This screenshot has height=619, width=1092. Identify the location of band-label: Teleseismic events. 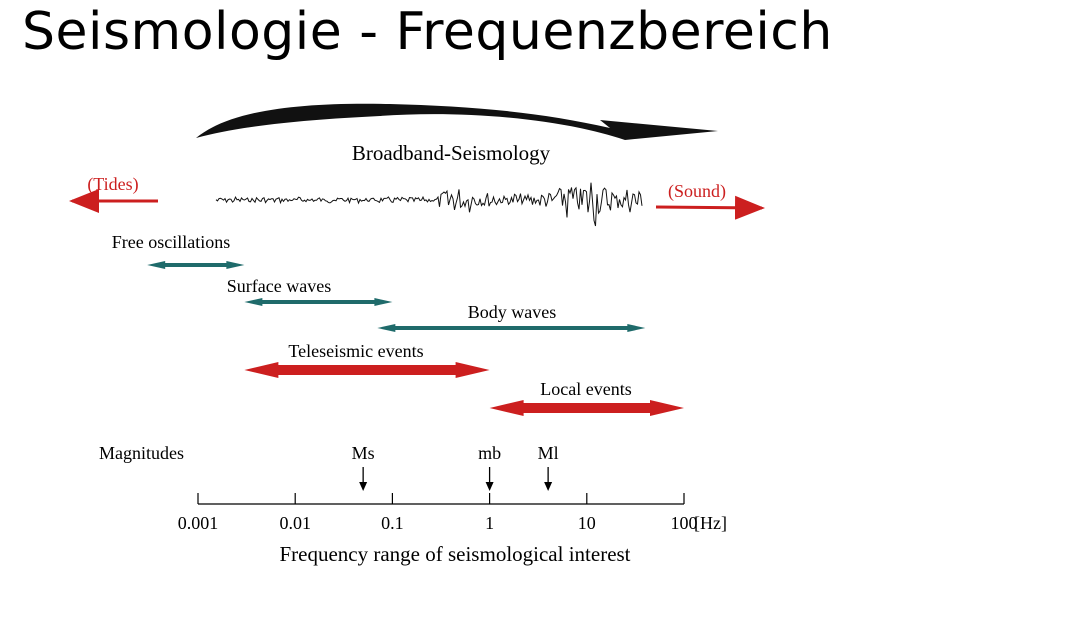
(355, 351).